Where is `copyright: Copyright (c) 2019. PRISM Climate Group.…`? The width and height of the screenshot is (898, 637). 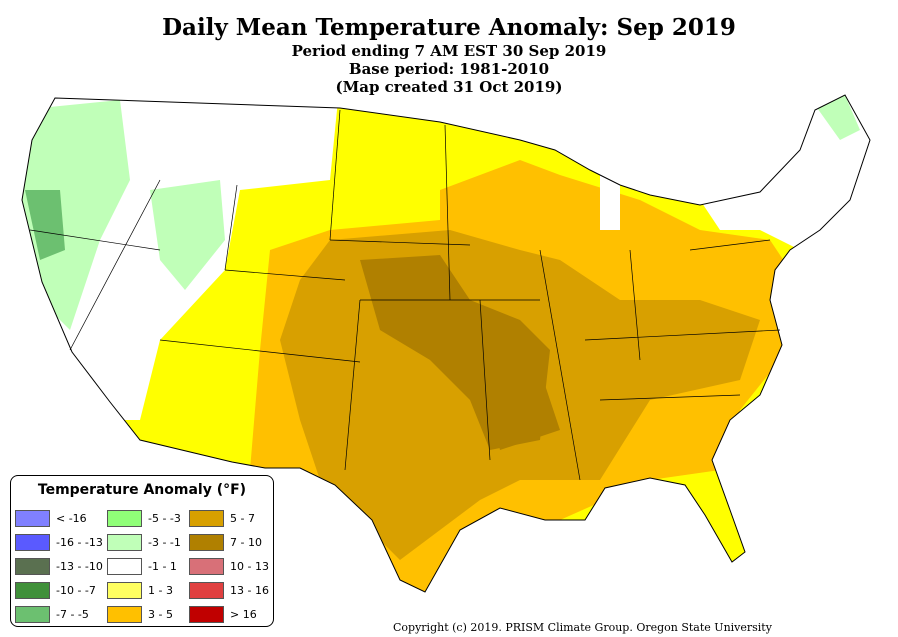 copyright: Copyright (c) 2019. PRISM Climate Group.… is located at coordinates (582, 627).